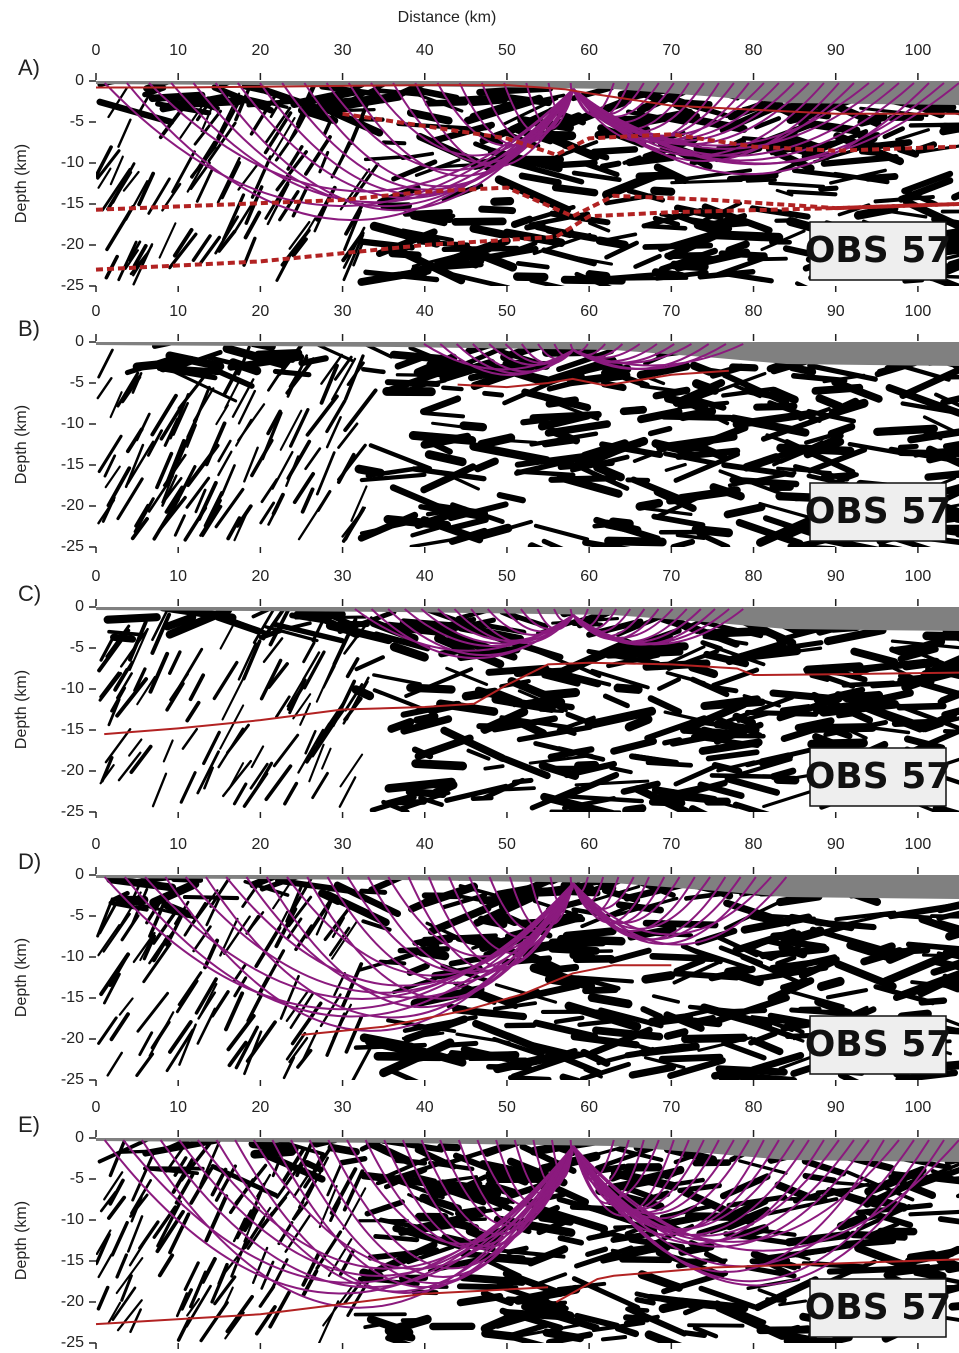 The width and height of the screenshot is (959, 1353). What do you see at coordinates (425, 50) in the screenshot?
I see `x-tick-label: 40` at bounding box center [425, 50].